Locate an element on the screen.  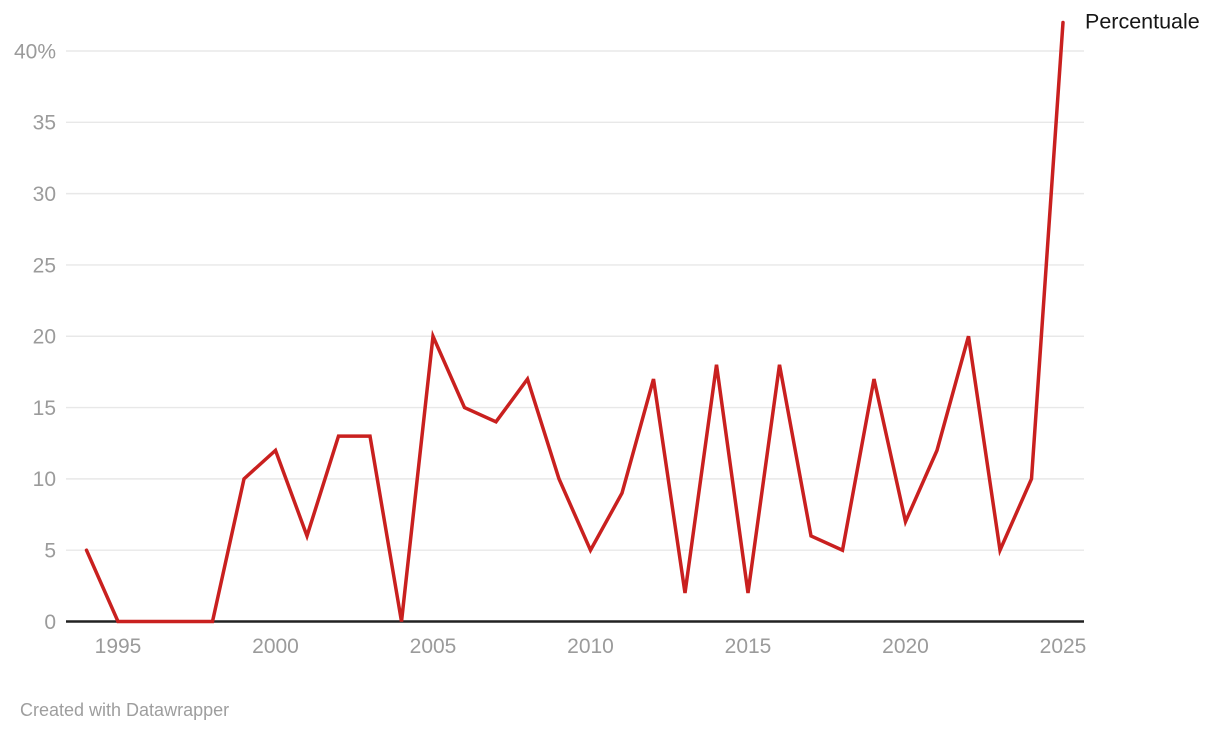
x-axis-tick-labels: 1995 2000 2005 2010 2015 2020 2025 is located at coordinates (591, 646).